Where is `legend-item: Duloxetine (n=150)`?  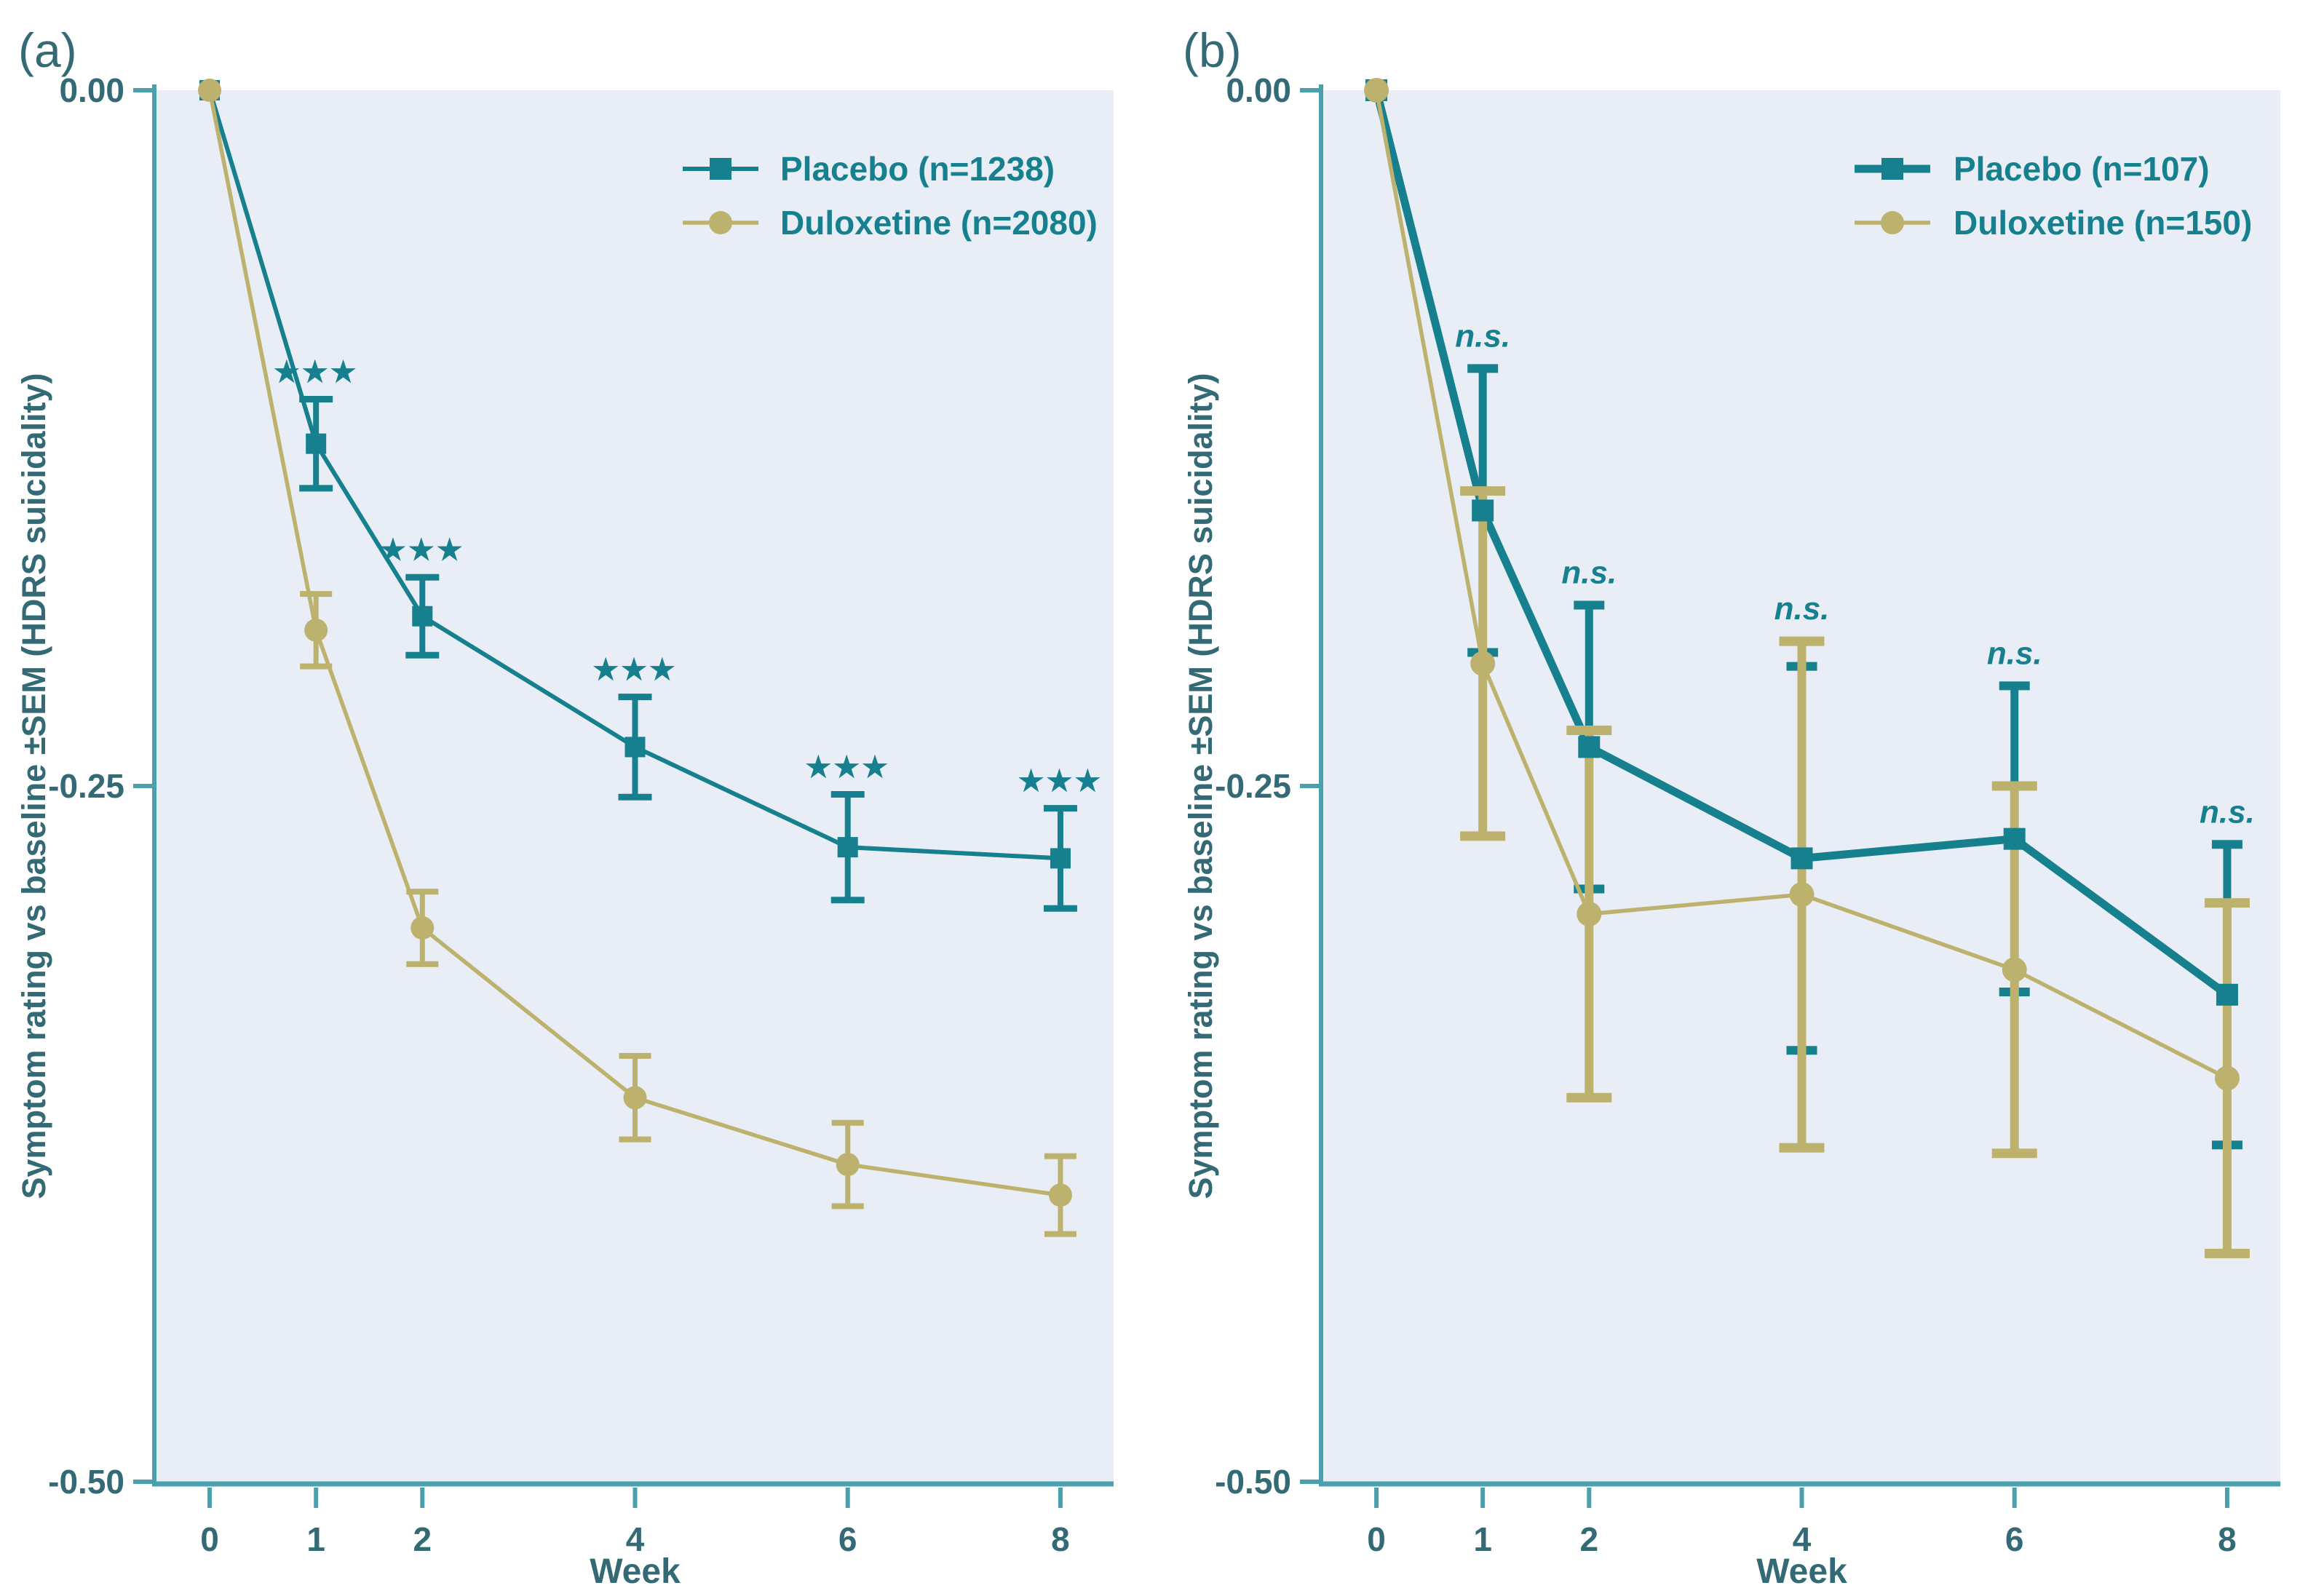 legend-item: Duloxetine (n=150) is located at coordinates (2053, 223).